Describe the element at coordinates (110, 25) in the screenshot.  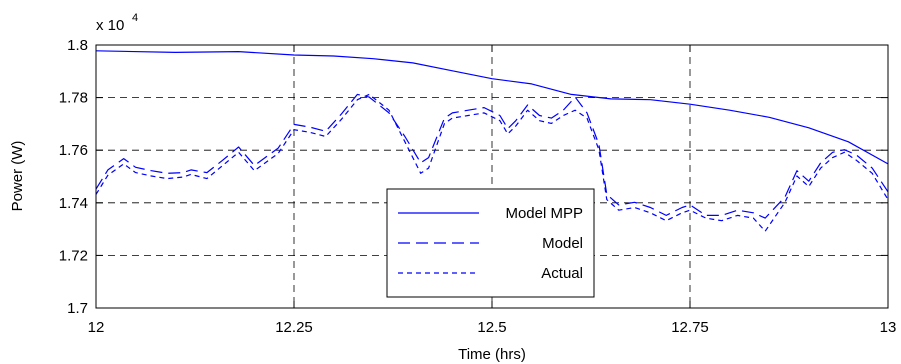
I see `y-multiplier-label: x 10` at that location.